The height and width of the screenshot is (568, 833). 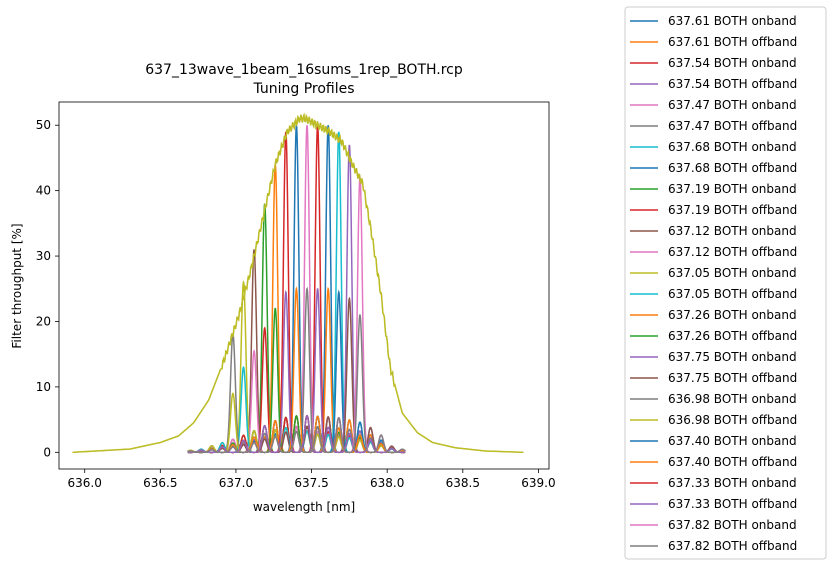 I want to click on y-axis: 0 10 20 30 40 50, so click(x=47, y=288).